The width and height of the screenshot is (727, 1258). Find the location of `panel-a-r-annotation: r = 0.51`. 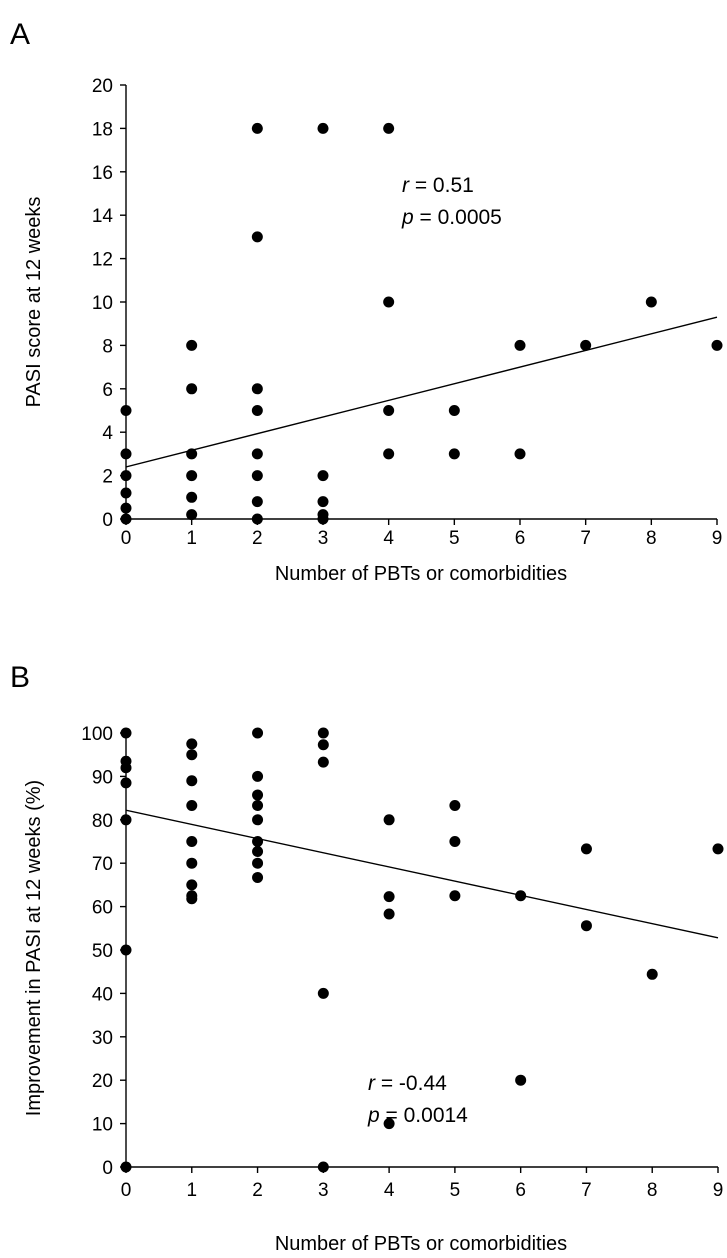

panel-a-r-annotation: r = 0.51 is located at coordinates (438, 185).